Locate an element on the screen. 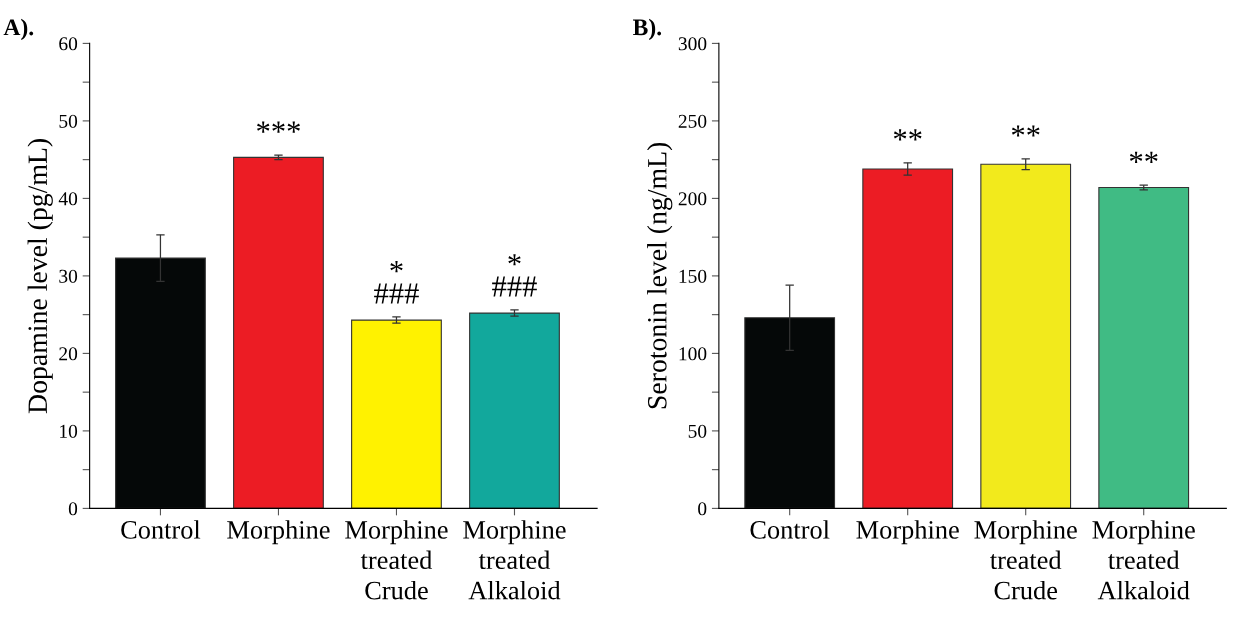 The width and height of the screenshot is (1245, 620). chart-title: A). is located at coordinates (18, 29).